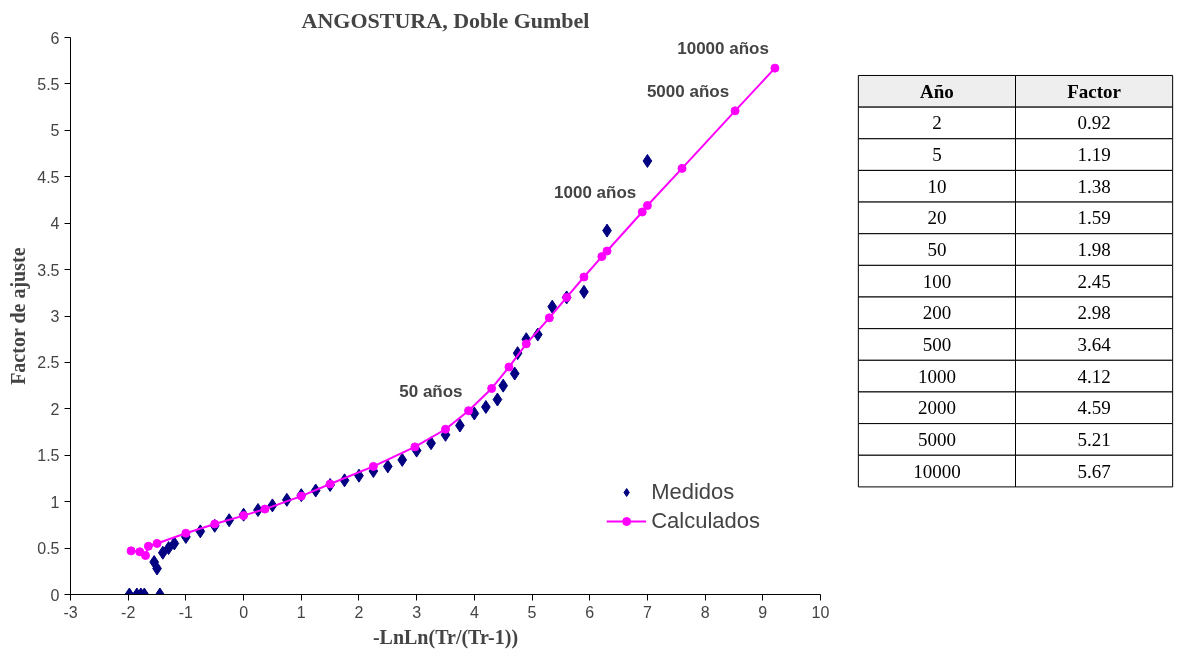 Image resolution: width=1201 pixels, height=653 pixels. I want to click on x-tick-label: 4, so click(474, 612).